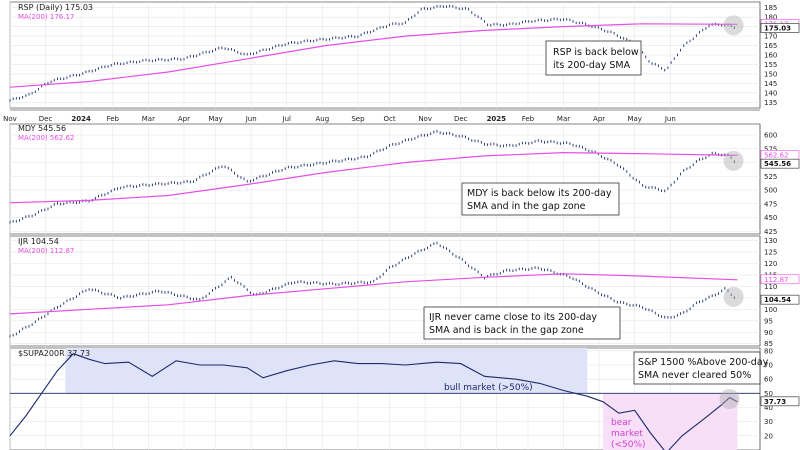  I want to click on rsp-sma-legend: MA(200) 176.17, so click(46, 17).